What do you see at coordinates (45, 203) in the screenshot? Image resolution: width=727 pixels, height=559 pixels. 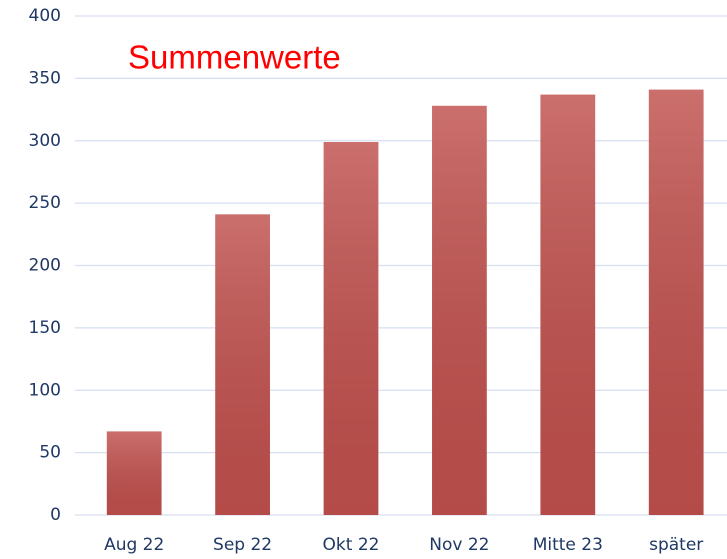 I see `y-tick-label: 250` at bounding box center [45, 203].